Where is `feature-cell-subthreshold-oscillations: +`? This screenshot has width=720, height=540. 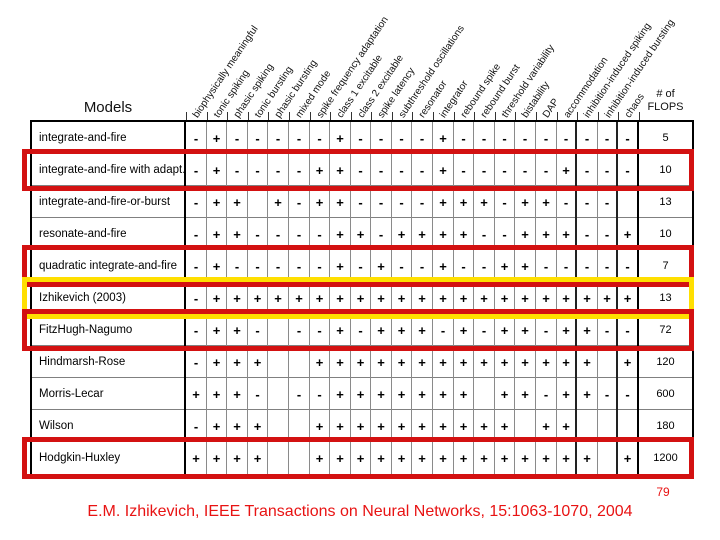
feature-cell-subthreshold-oscillations: + is located at coordinates (402, 330).